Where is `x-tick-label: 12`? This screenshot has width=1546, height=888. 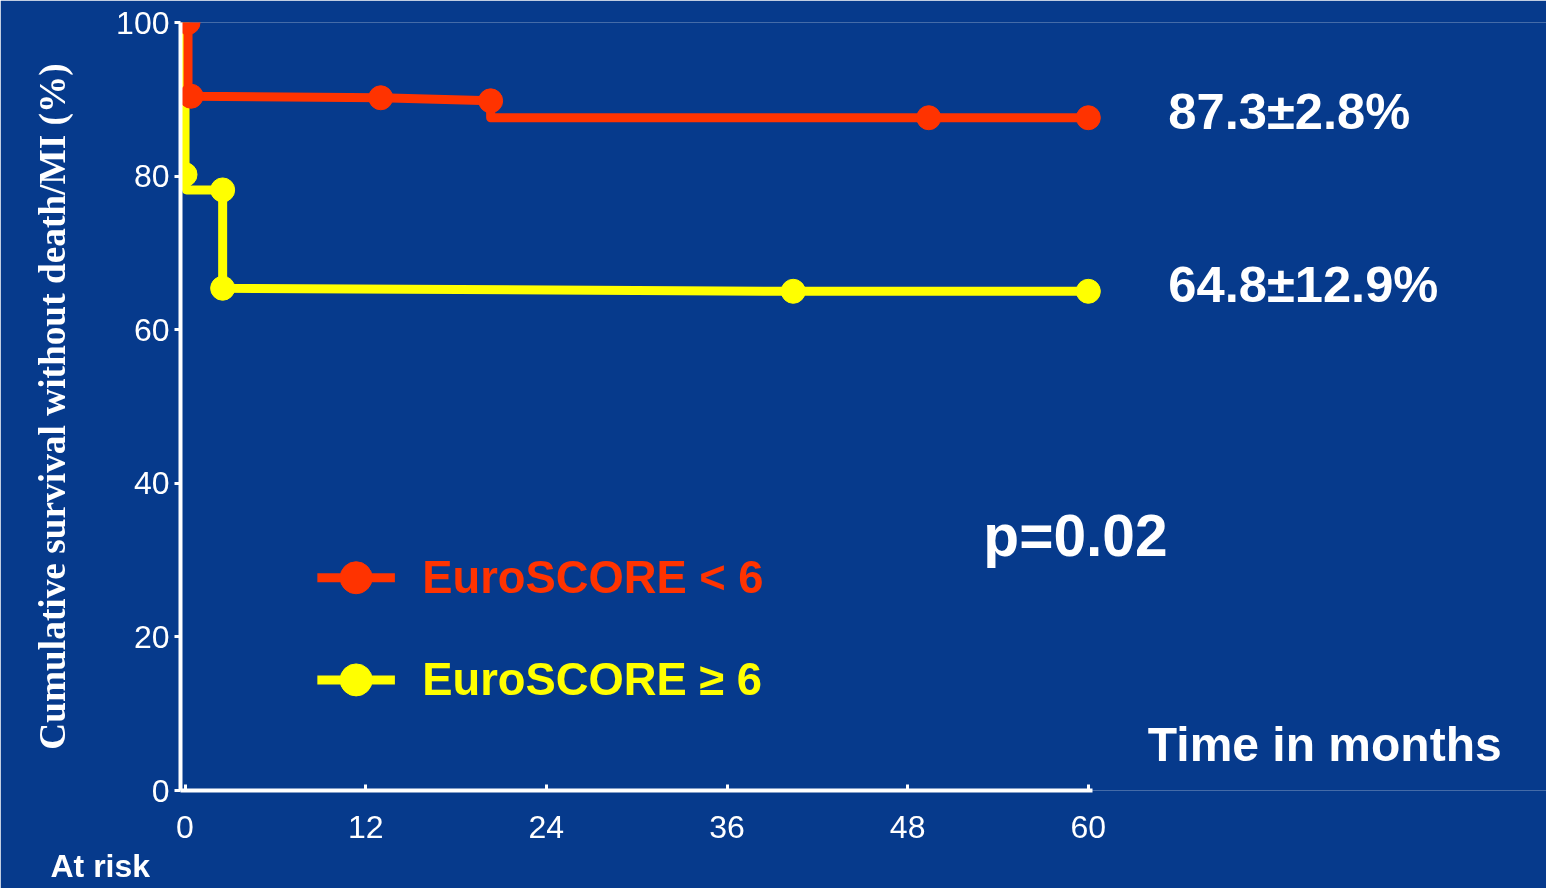 x-tick-label: 12 is located at coordinates (365, 826).